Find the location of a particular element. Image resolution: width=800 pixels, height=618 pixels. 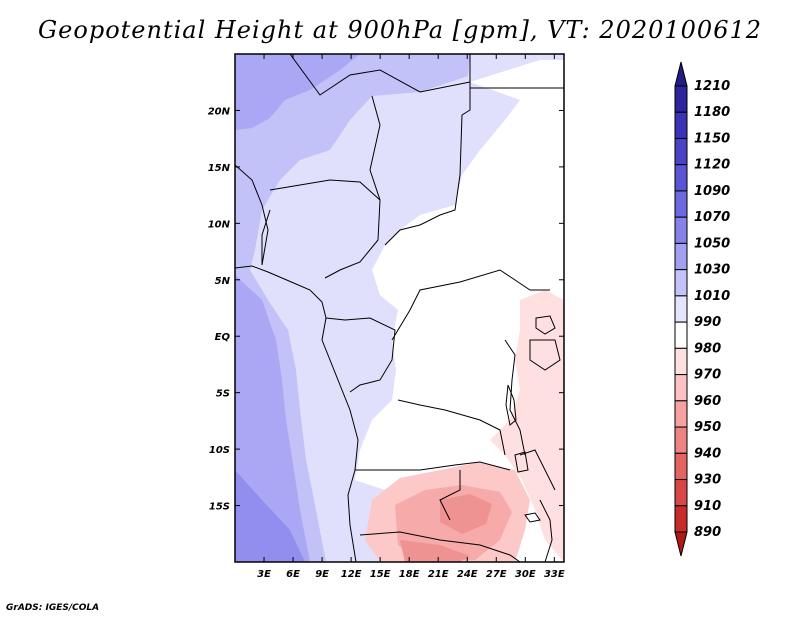

grads-credit: GrADS: IGES/COLA is located at coordinates (53, 608).